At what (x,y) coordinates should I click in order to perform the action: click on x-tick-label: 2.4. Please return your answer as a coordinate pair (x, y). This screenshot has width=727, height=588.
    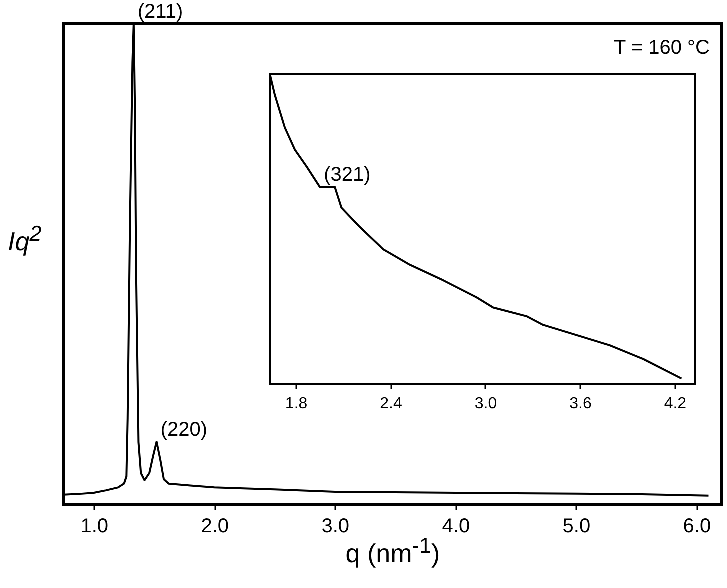
    Looking at the image, I should click on (391, 404).